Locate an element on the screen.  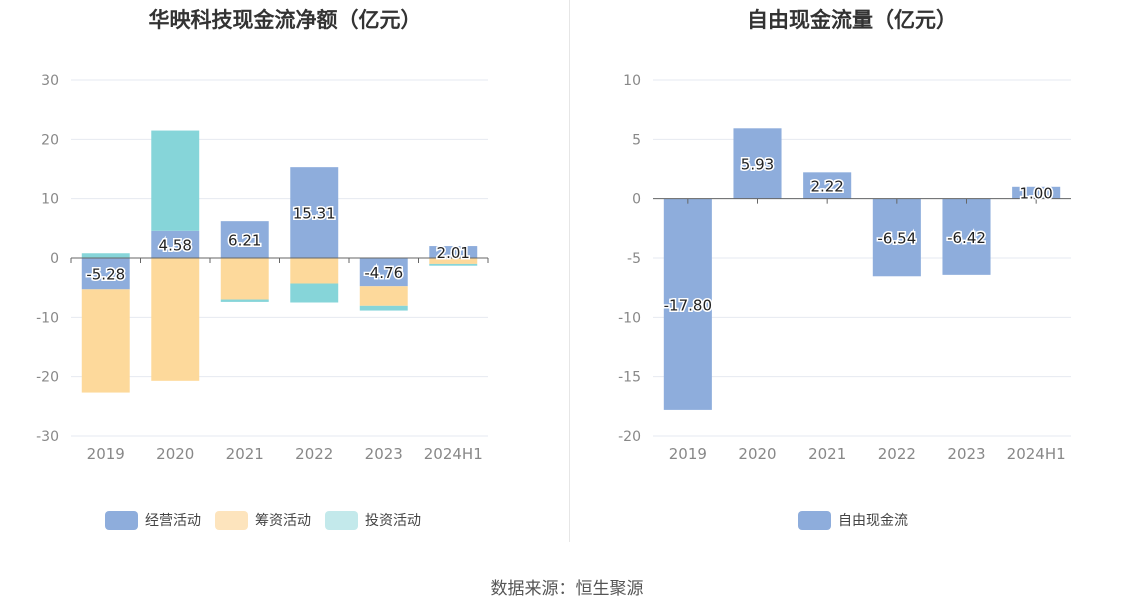
legend-swatch-free-cash-flow is located at coordinates (814, 520).